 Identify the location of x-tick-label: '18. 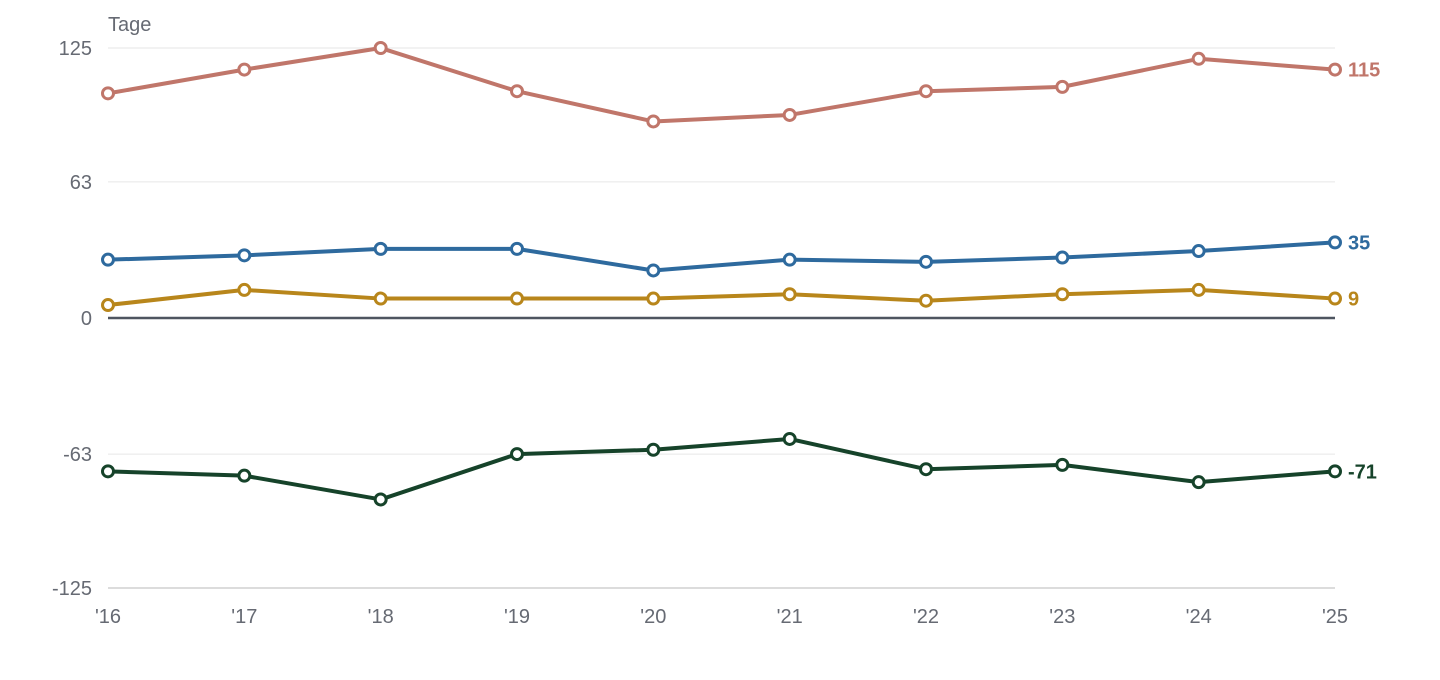
(381, 617).